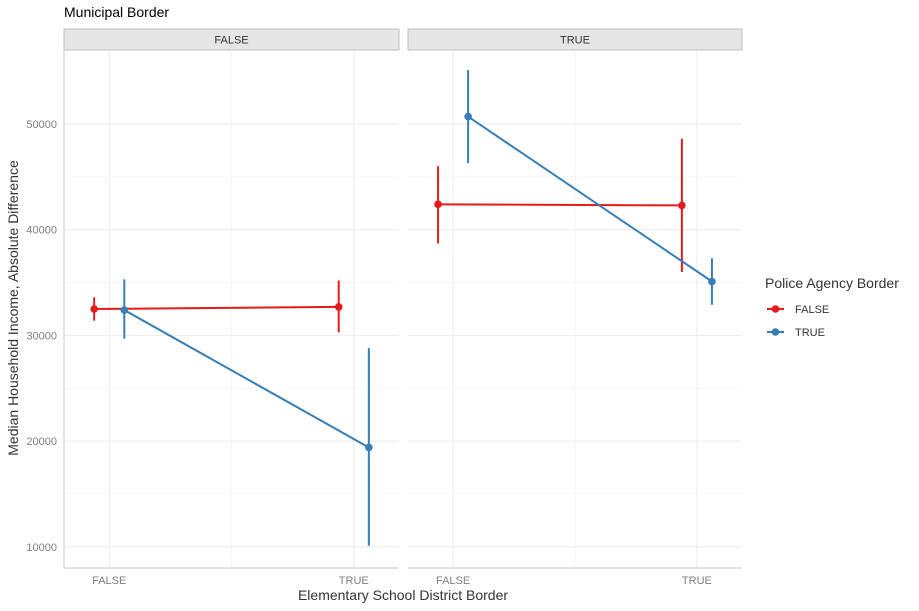 Image resolution: width=919 pixels, height=611 pixels. What do you see at coordinates (575, 41) in the screenshot?
I see `facet-strip-label: TRUE` at bounding box center [575, 41].